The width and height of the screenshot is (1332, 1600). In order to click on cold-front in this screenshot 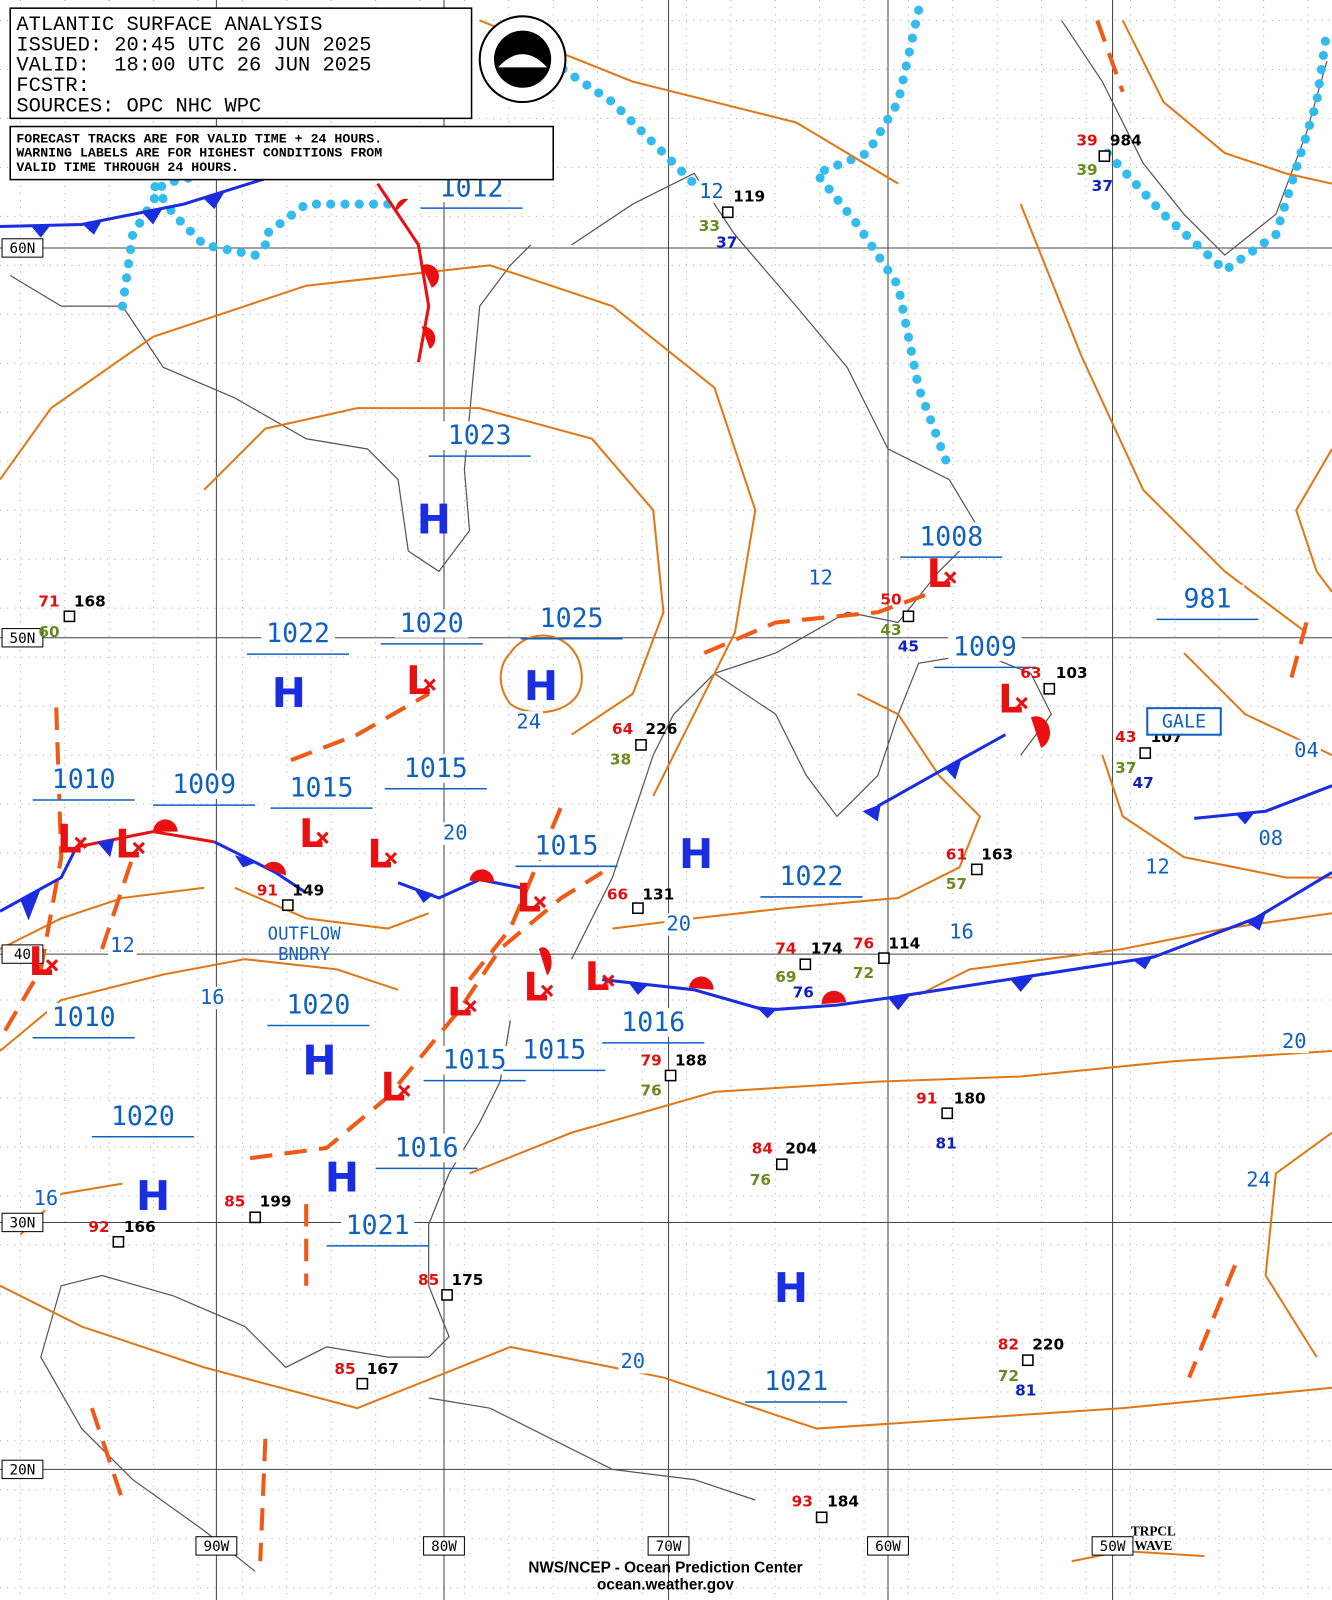, I will do `click(260, 867)`.